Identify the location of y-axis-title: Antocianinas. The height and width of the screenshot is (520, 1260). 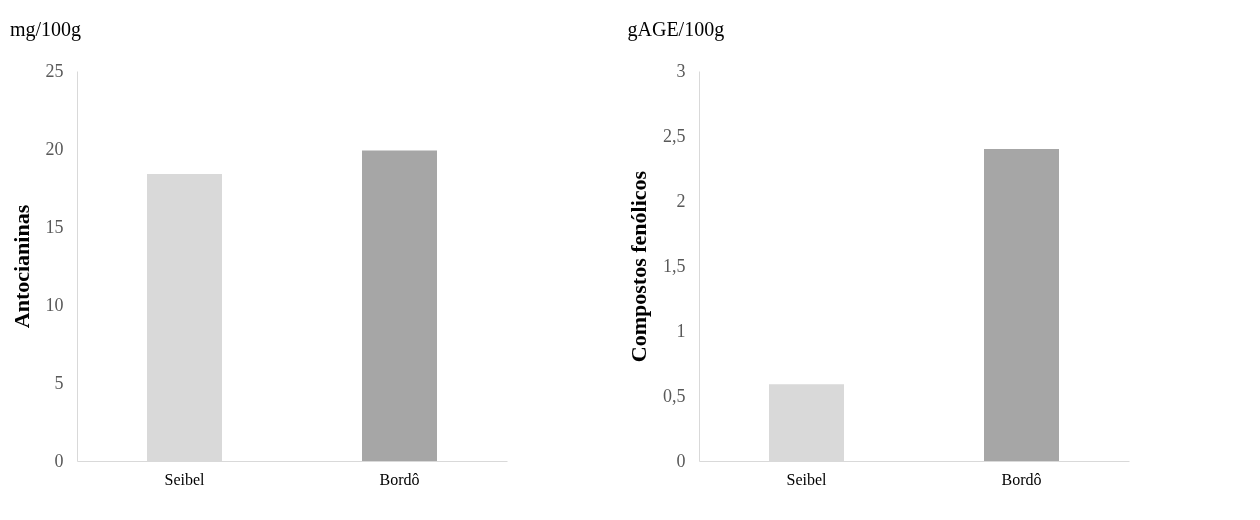
(21, 266).